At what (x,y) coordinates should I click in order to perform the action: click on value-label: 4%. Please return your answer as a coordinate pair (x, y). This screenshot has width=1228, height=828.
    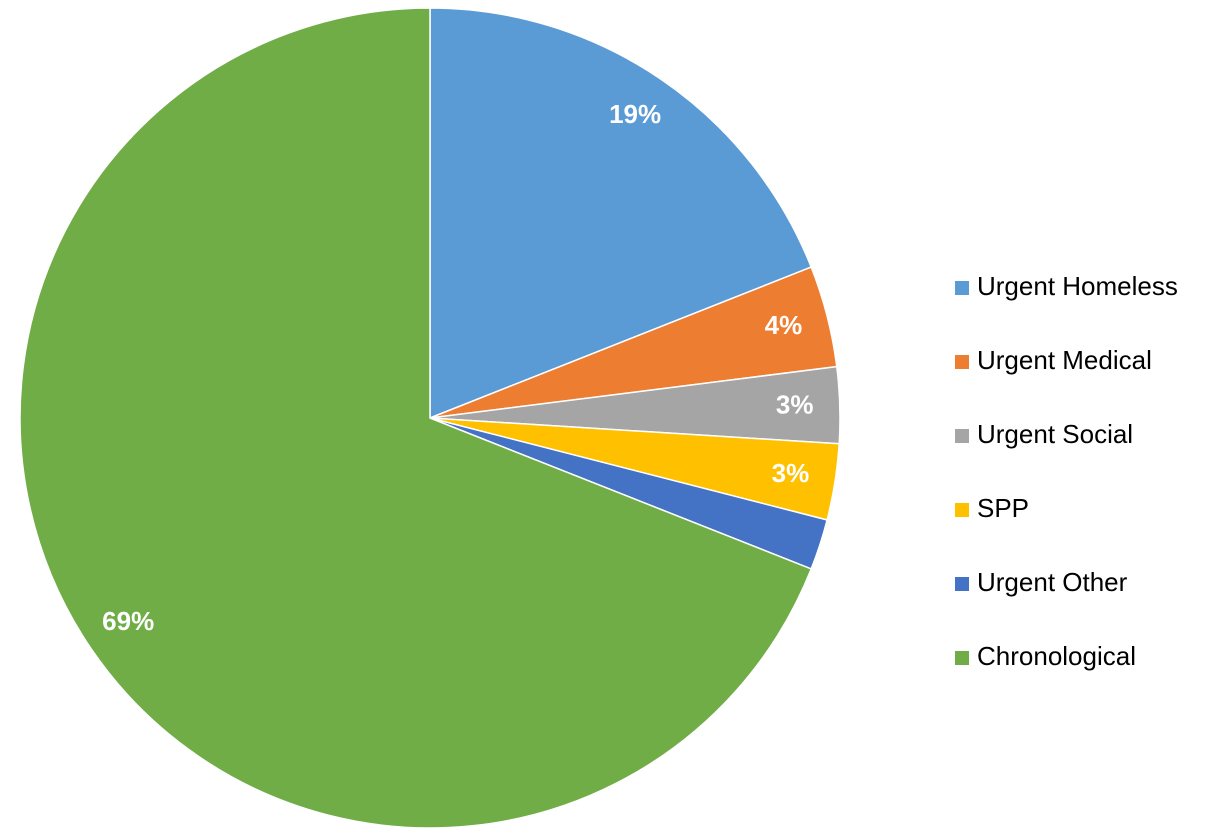
    Looking at the image, I should click on (784, 325).